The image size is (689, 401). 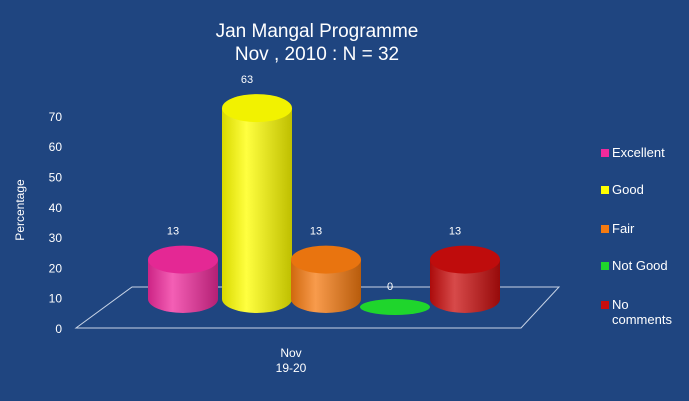 I want to click on legend: Excellent Good Fair Not Good No comments, so click(x=636, y=236).